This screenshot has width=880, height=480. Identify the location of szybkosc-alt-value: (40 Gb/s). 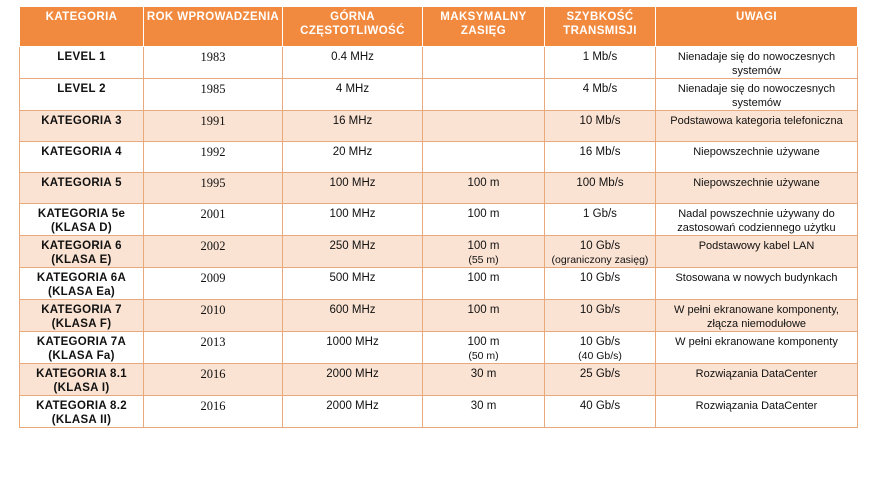
(600, 356).